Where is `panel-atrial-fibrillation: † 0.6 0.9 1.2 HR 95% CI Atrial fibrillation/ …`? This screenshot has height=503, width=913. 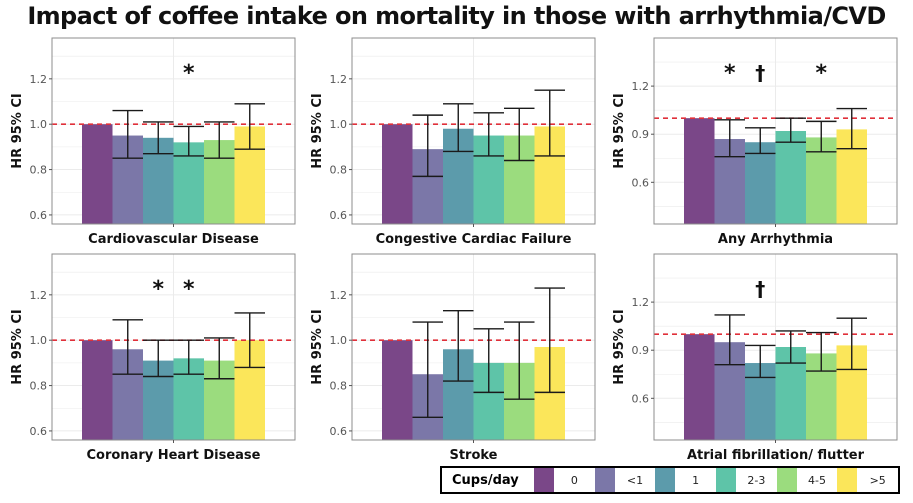 panel-atrial-fibrillation: † 0.6 0.9 1.2 HR 95% CI Atrial fibrillation/ … is located at coordinates (752, 359).